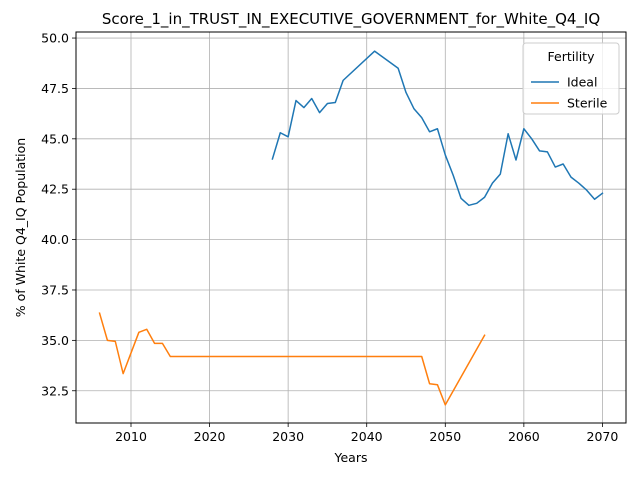 This screenshot has height=480, width=640. I want to click on y-tick-label: 32.5, so click(55, 390).